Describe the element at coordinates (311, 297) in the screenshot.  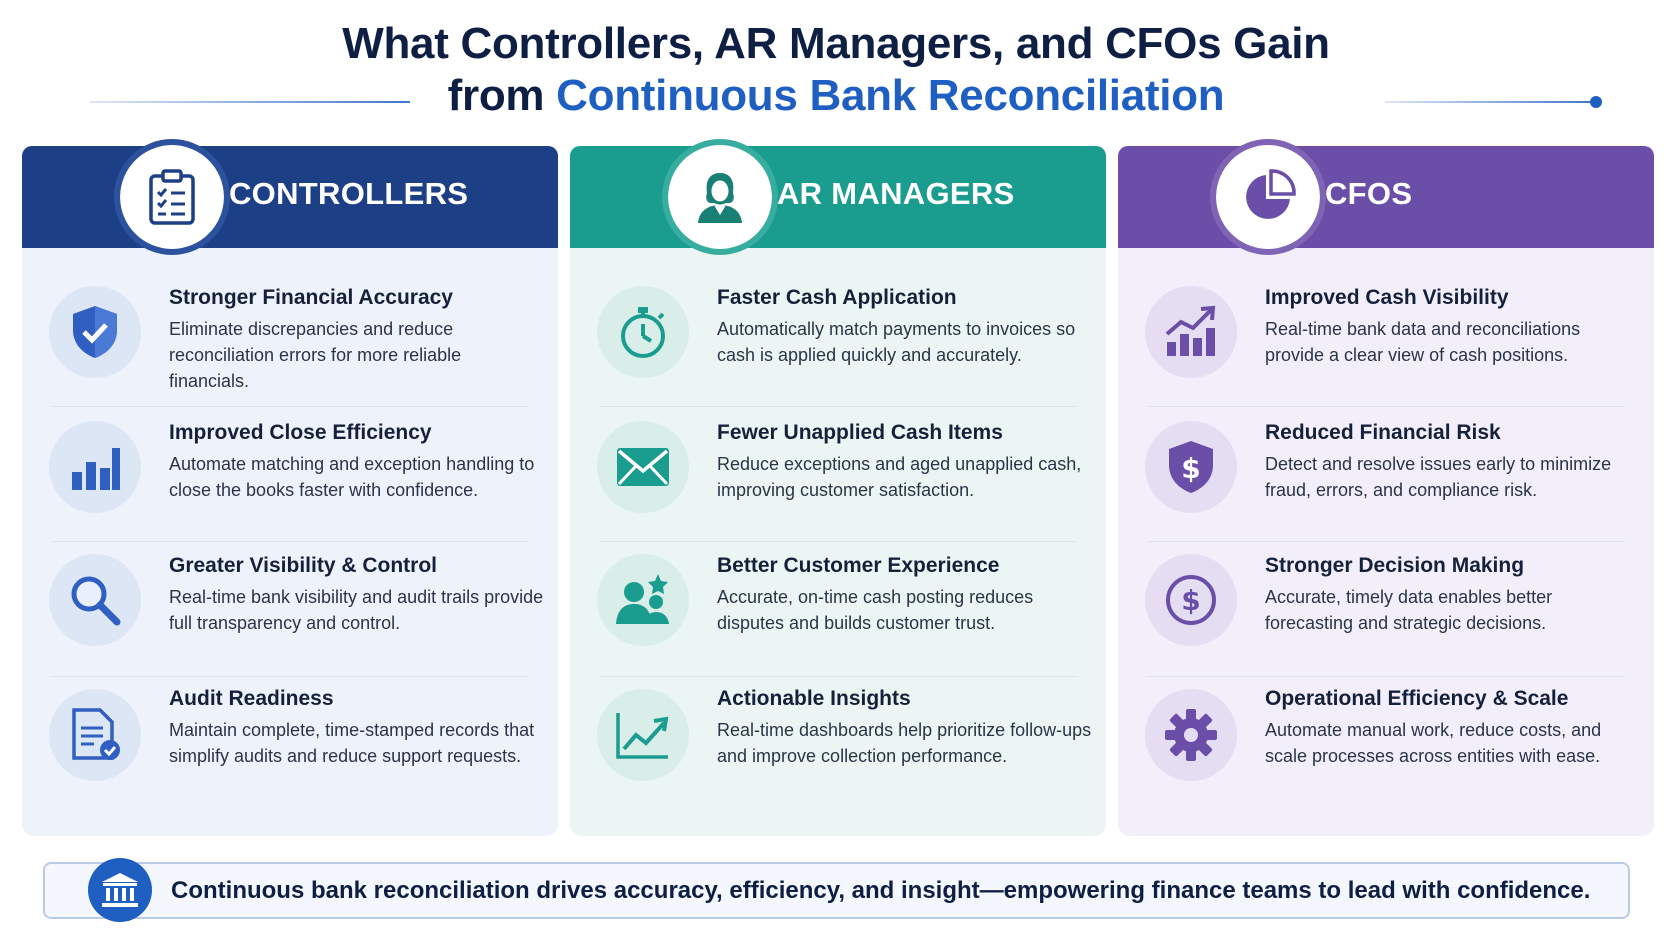
I see `item-title: Stronger Financial Accuracy` at that location.